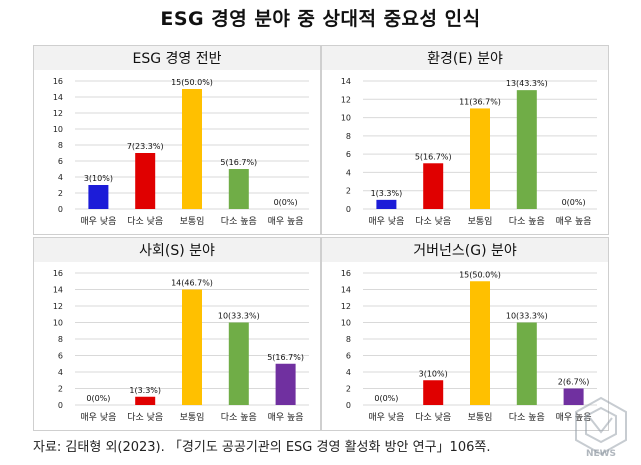 This screenshot has height=465, width=641. What do you see at coordinates (527, 316) in the screenshot?
I see `data-label-somewhat-high: 10(33.3%)` at bounding box center [527, 316].